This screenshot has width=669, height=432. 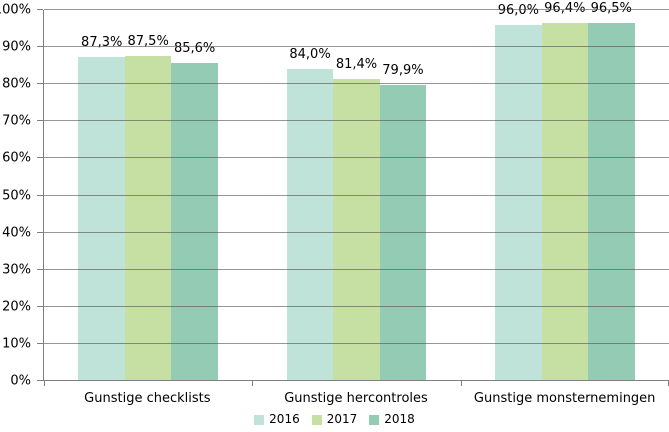 I want to click on legend: 2016 2017 2018, so click(x=334, y=419).